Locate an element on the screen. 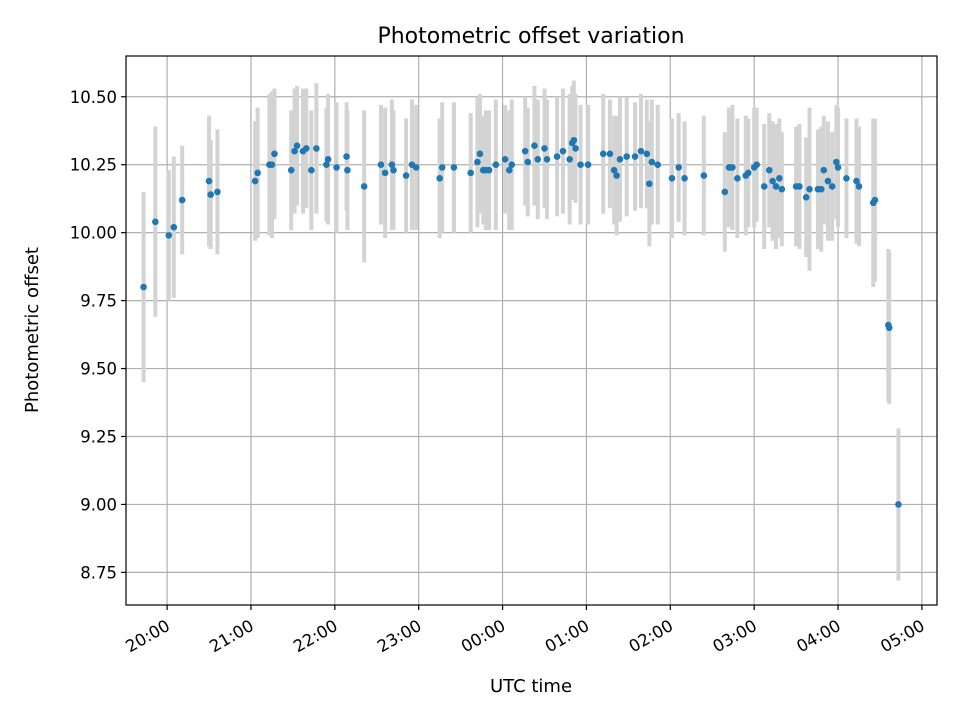 The width and height of the screenshot is (960, 720). y-tick-label: 9.00 is located at coordinates (98, 504).